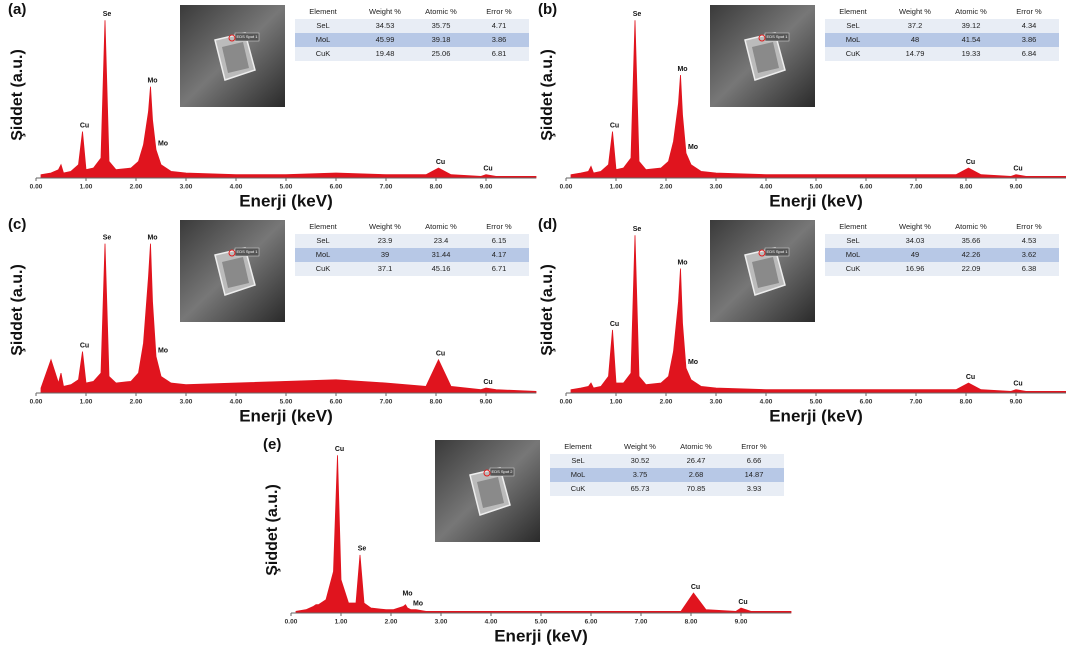 This screenshot has height=657, width=1066. I want to click on table-cell: 3.86, so click(1029, 39).